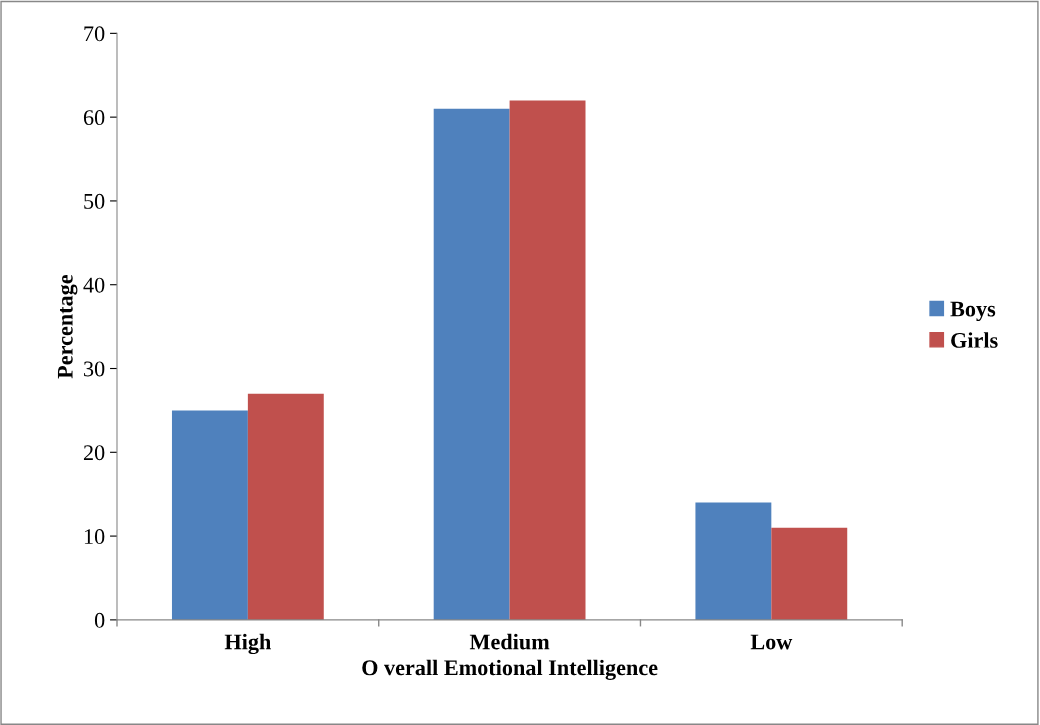 This screenshot has height=725, width=1040. What do you see at coordinates (973, 311) in the screenshot?
I see `legend-label: Boys` at bounding box center [973, 311].